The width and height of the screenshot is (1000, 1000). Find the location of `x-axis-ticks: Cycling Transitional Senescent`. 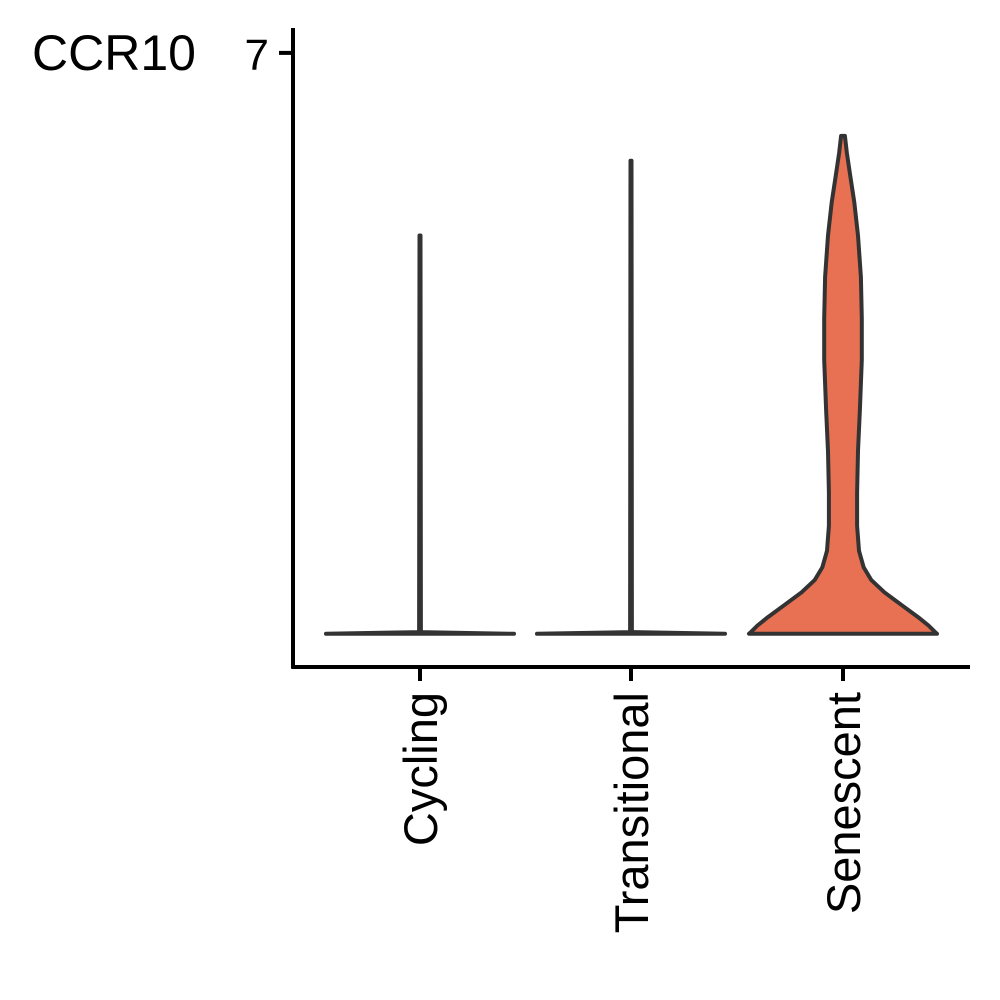

x-axis-ticks: Cycling Transitional Senescent is located at coordinates (632, 800).